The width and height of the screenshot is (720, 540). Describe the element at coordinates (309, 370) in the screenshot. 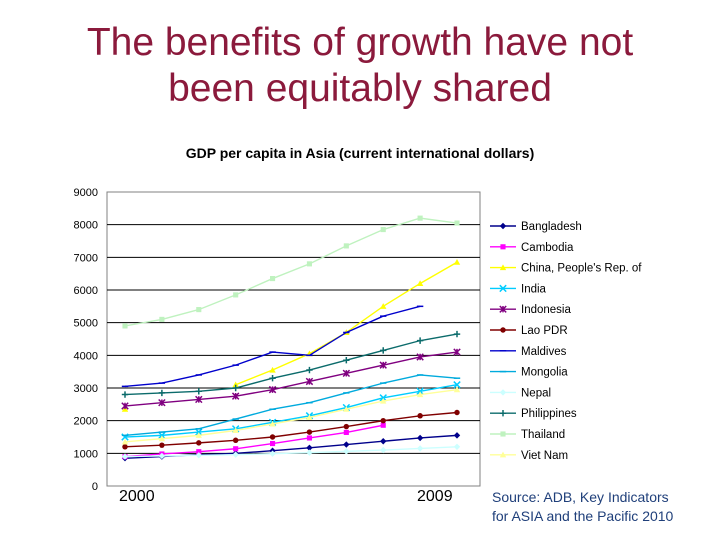

I see `data-point-philippines-2005` at that location.